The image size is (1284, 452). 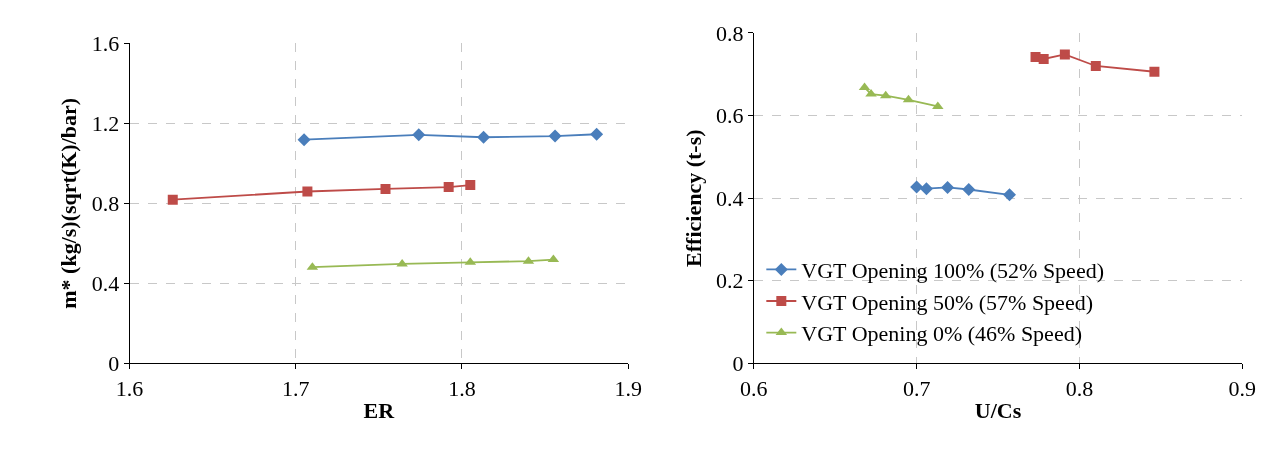 What do you see at coordinates (693, 198) in the screenshot?
I see `y-axis-title: Efficiency (t-s)` at bounding box center [693, 198].